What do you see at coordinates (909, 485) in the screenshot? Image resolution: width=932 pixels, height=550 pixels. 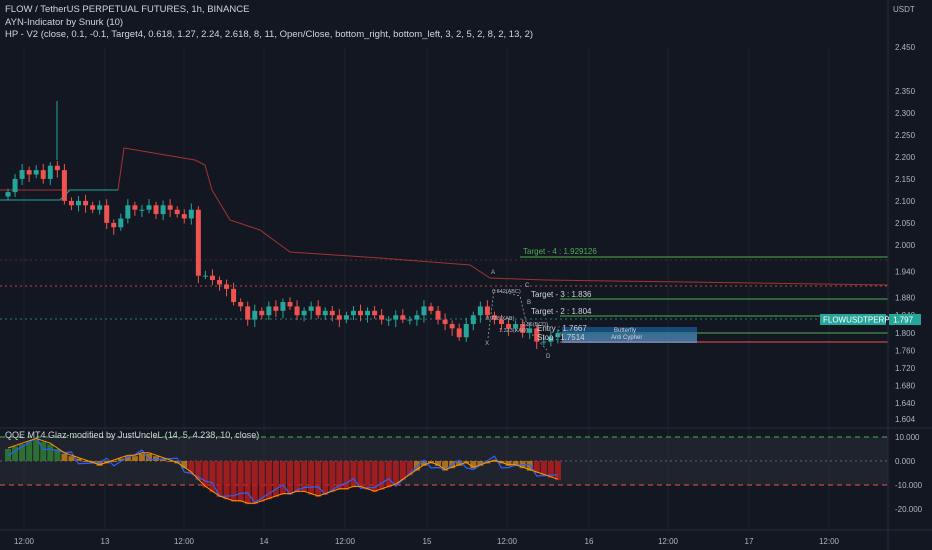 I see `osc-tick: -10.000` at bounding box center [909, 485].